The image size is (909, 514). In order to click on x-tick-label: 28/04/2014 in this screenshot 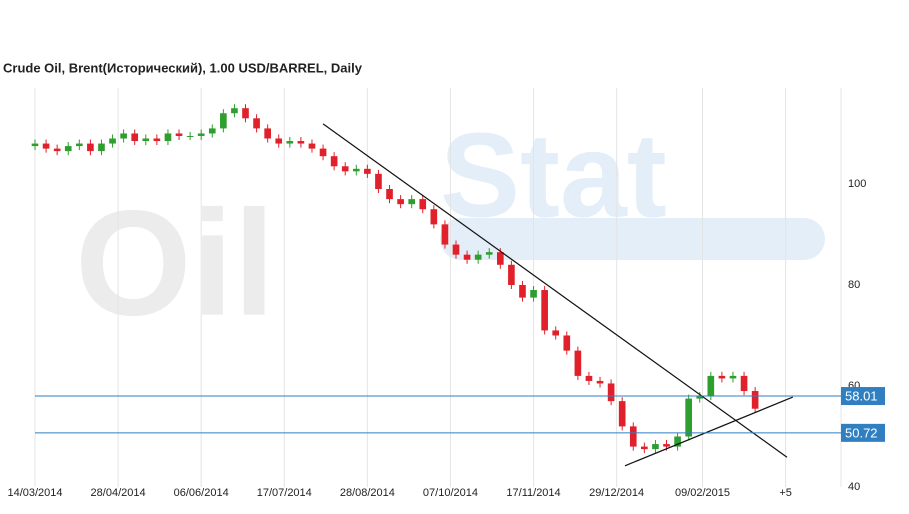, I will do `click(118, 493)`.